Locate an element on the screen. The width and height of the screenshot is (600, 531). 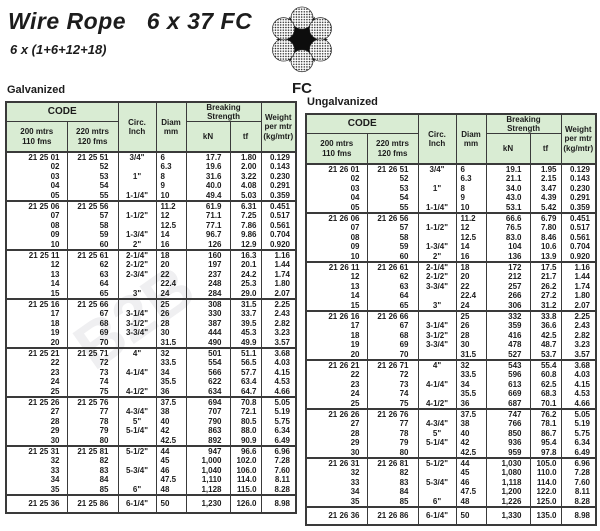
cell-code-220: 63 is located at coordinates (392, 286).